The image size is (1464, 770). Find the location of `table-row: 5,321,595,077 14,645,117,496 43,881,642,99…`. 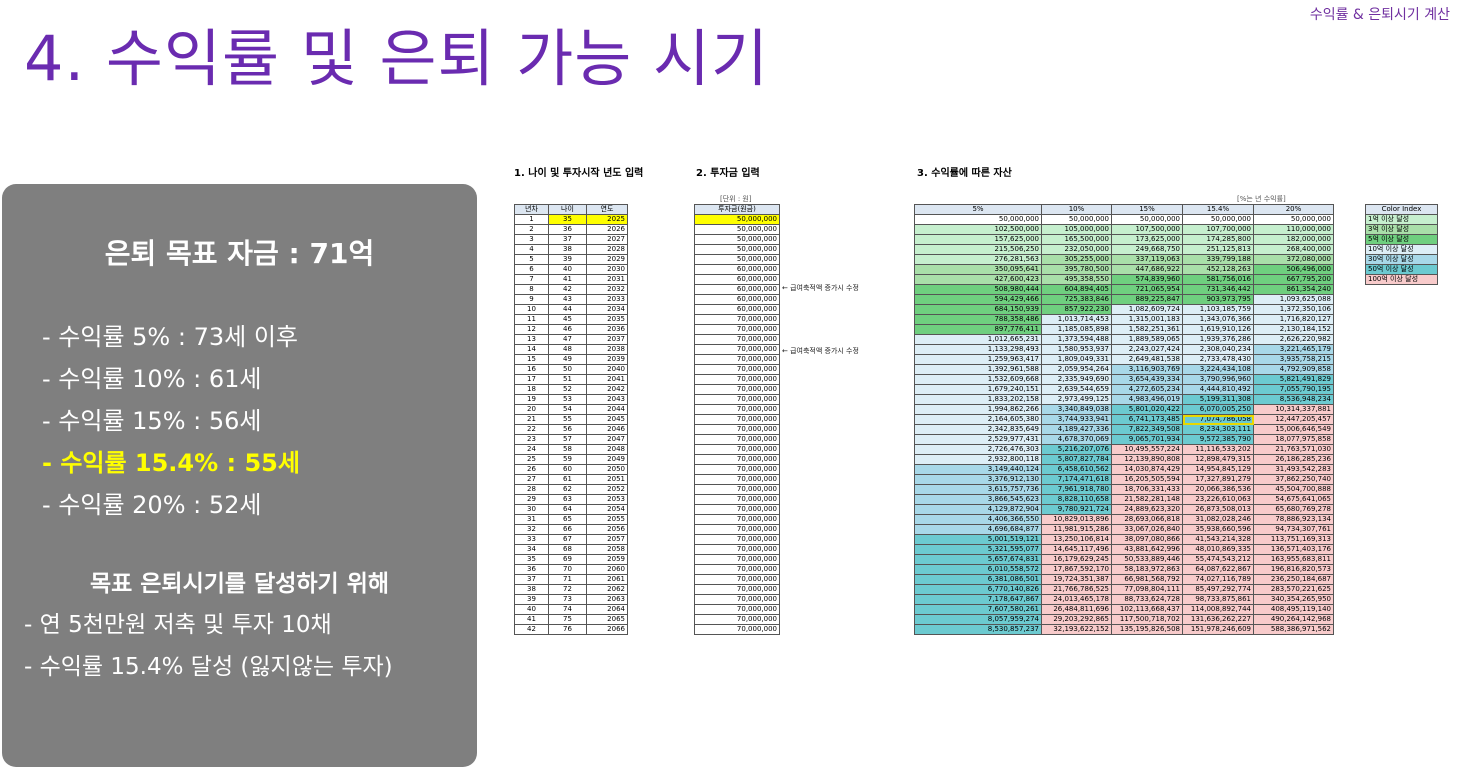

table-row: 5,321,595,077 14,645,117,496 43,881,642,99… is located at coordinates (1124, 549).